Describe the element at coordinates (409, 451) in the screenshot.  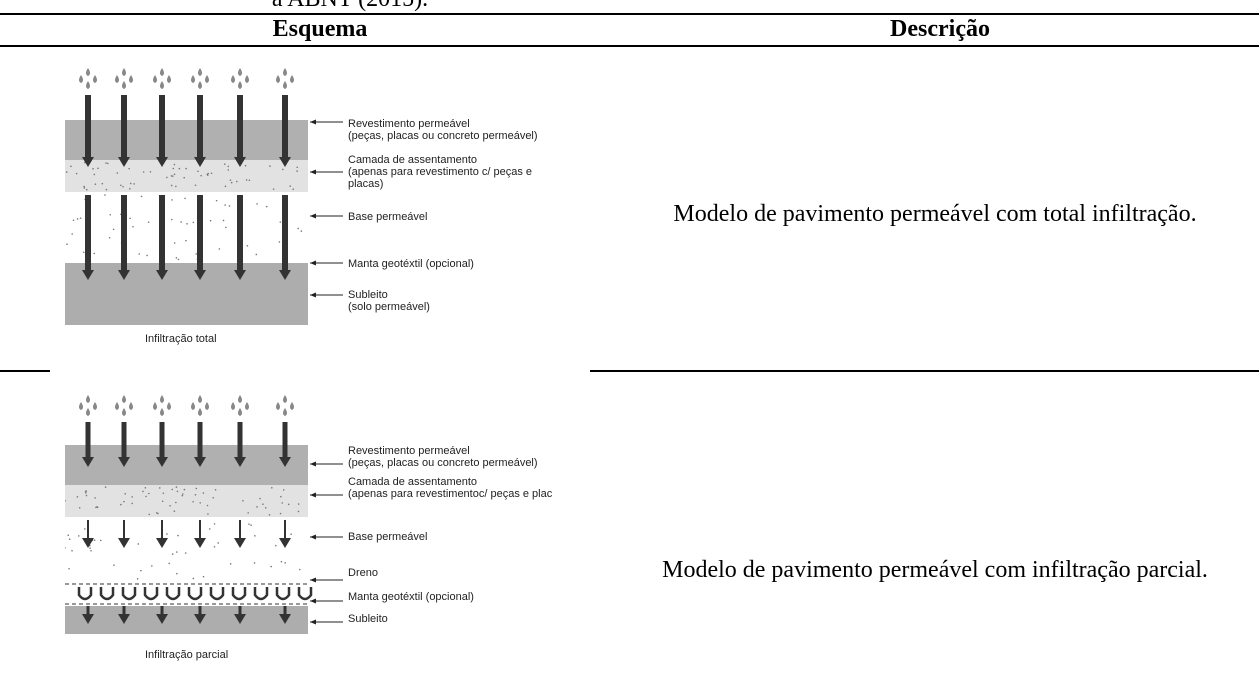
I see `diagram-label: Revestimento permeável` at that location.